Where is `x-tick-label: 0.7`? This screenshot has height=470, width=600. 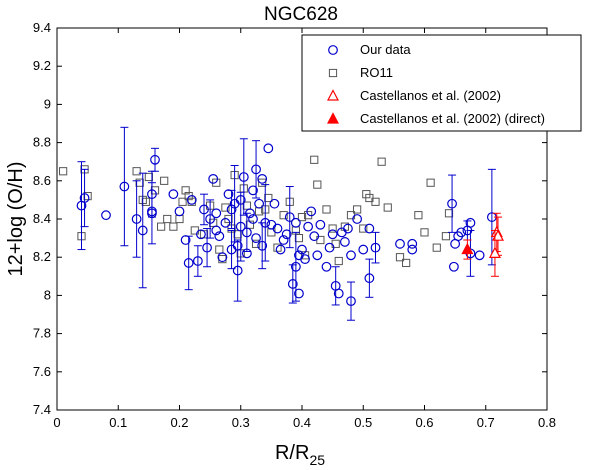
x-tick-label: 0.7 is located at coordinates (486, 422).